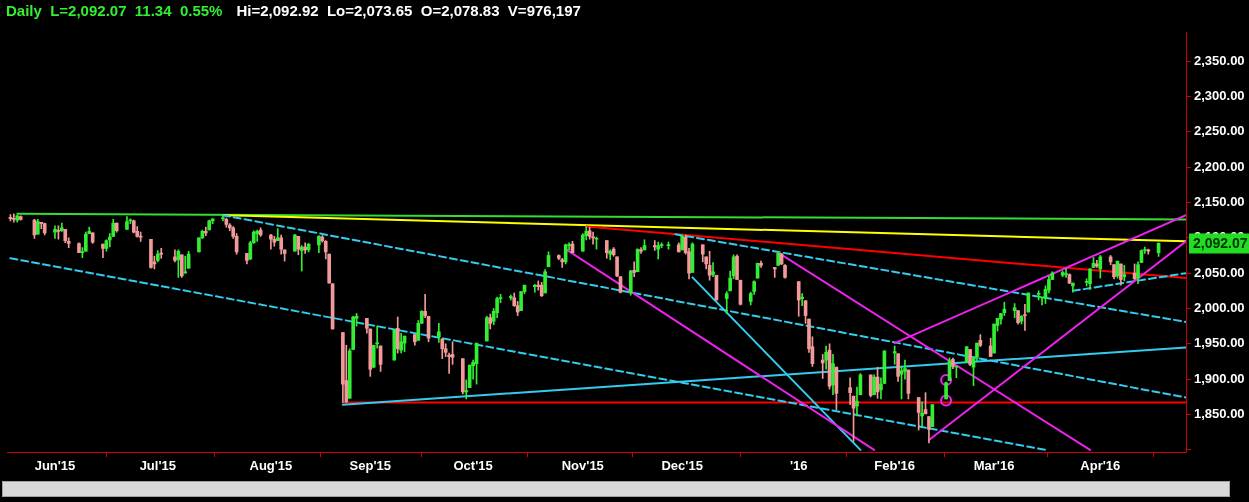 The width and height of the screenshot is (1249, 502). What do you see at coordinates (1219, 166) in the screenshot?
I see `y-tick-label: 2,200.00` at bounding box center [1219, 166].